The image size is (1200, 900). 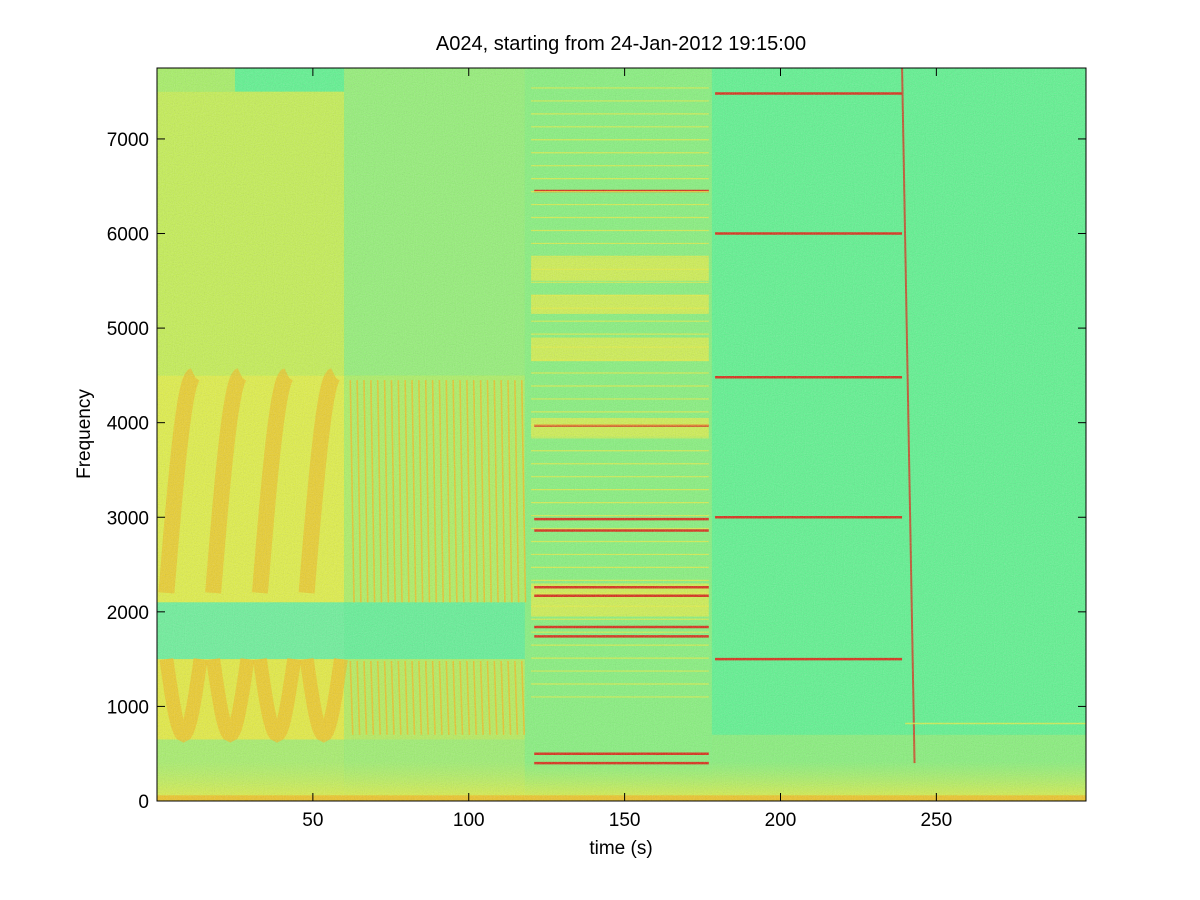 What do you see at coordinates (621, 44) in the screenshot?
I see `chart-title: A024, starting from 24-Jan-2012 19:15:00` at bounding box center [621, 44].